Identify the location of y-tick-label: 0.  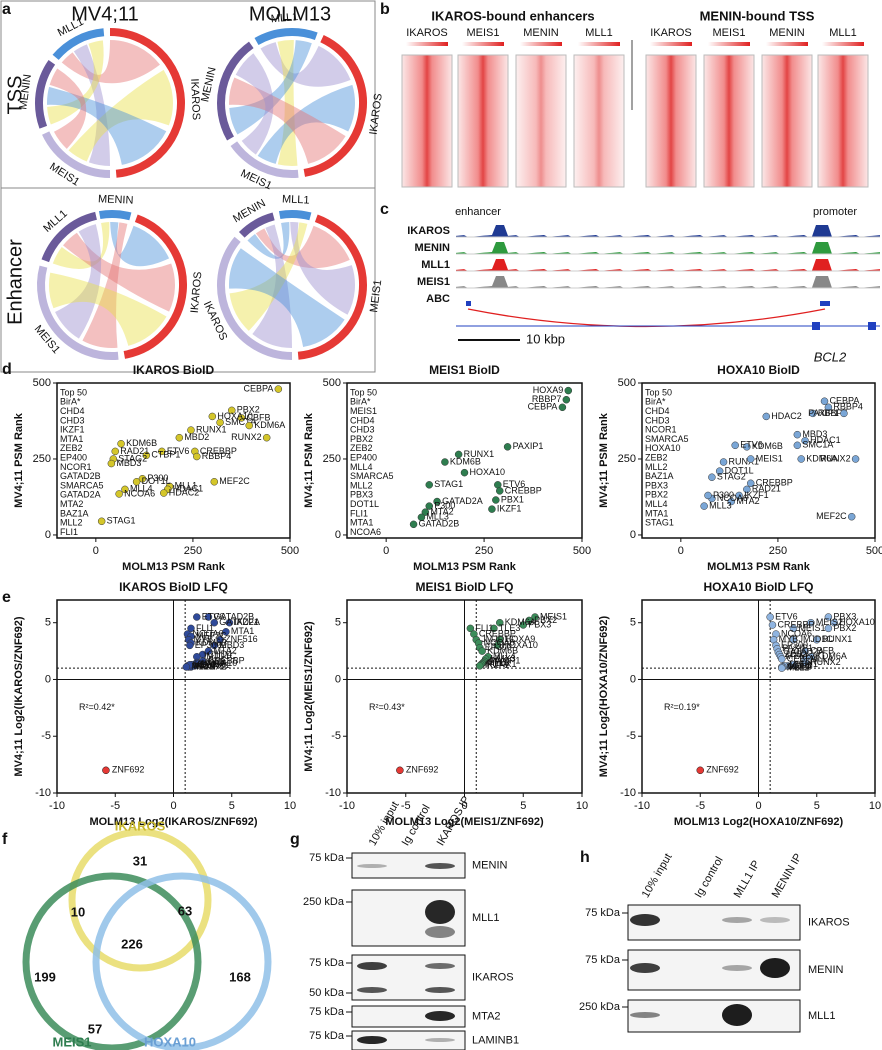
(48, 535).